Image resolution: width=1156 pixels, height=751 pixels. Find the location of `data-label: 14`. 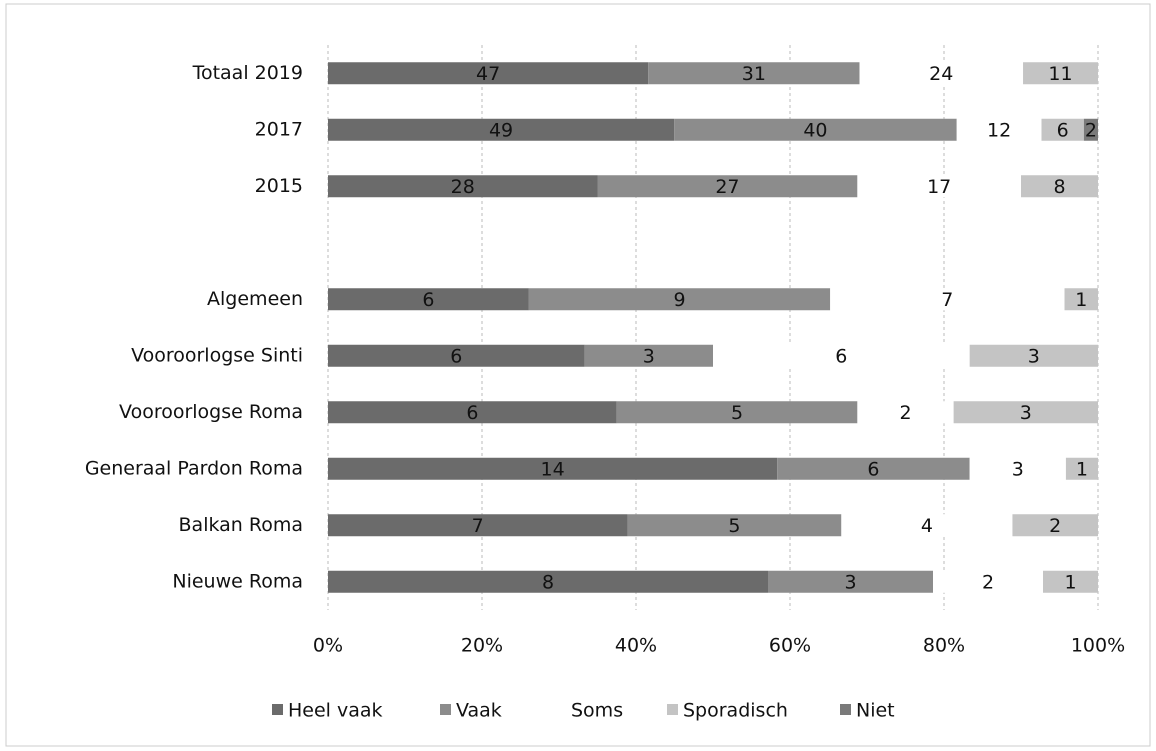

data-label: 14 is located at coordinates (552, 469).